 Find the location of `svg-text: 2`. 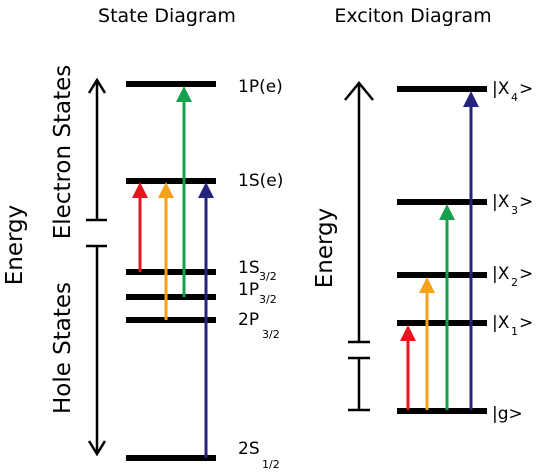

svg-text: 2 is located at coordinates (514, 282).